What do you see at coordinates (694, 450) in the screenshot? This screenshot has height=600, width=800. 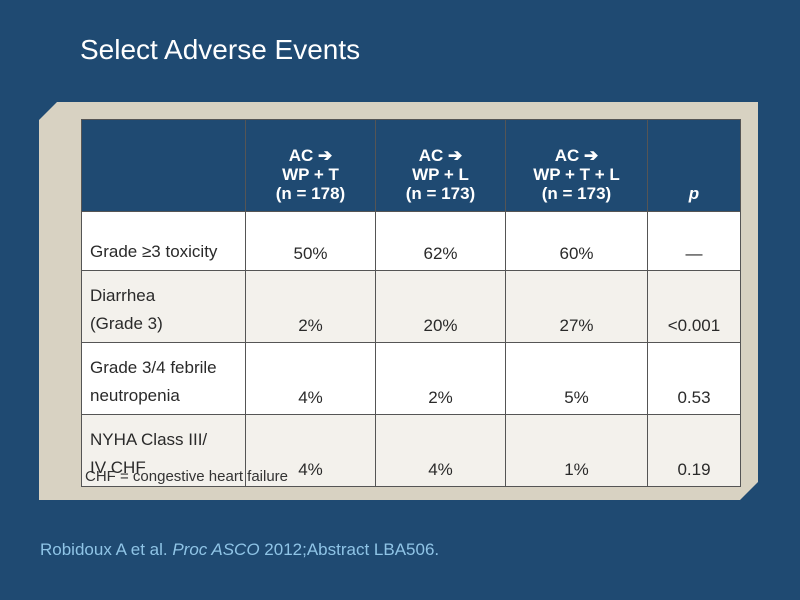 I see `table-cell: 0.19` at bounding box center [694, 450].